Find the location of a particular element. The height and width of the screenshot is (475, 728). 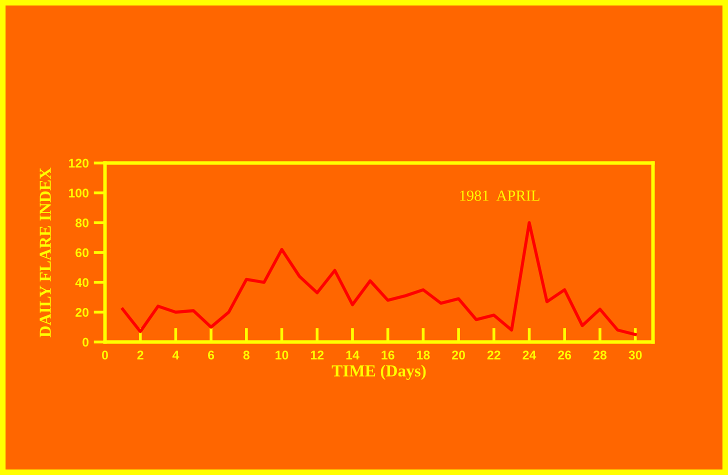

x-tick-label: 12 is located at coordinates (317, 355).